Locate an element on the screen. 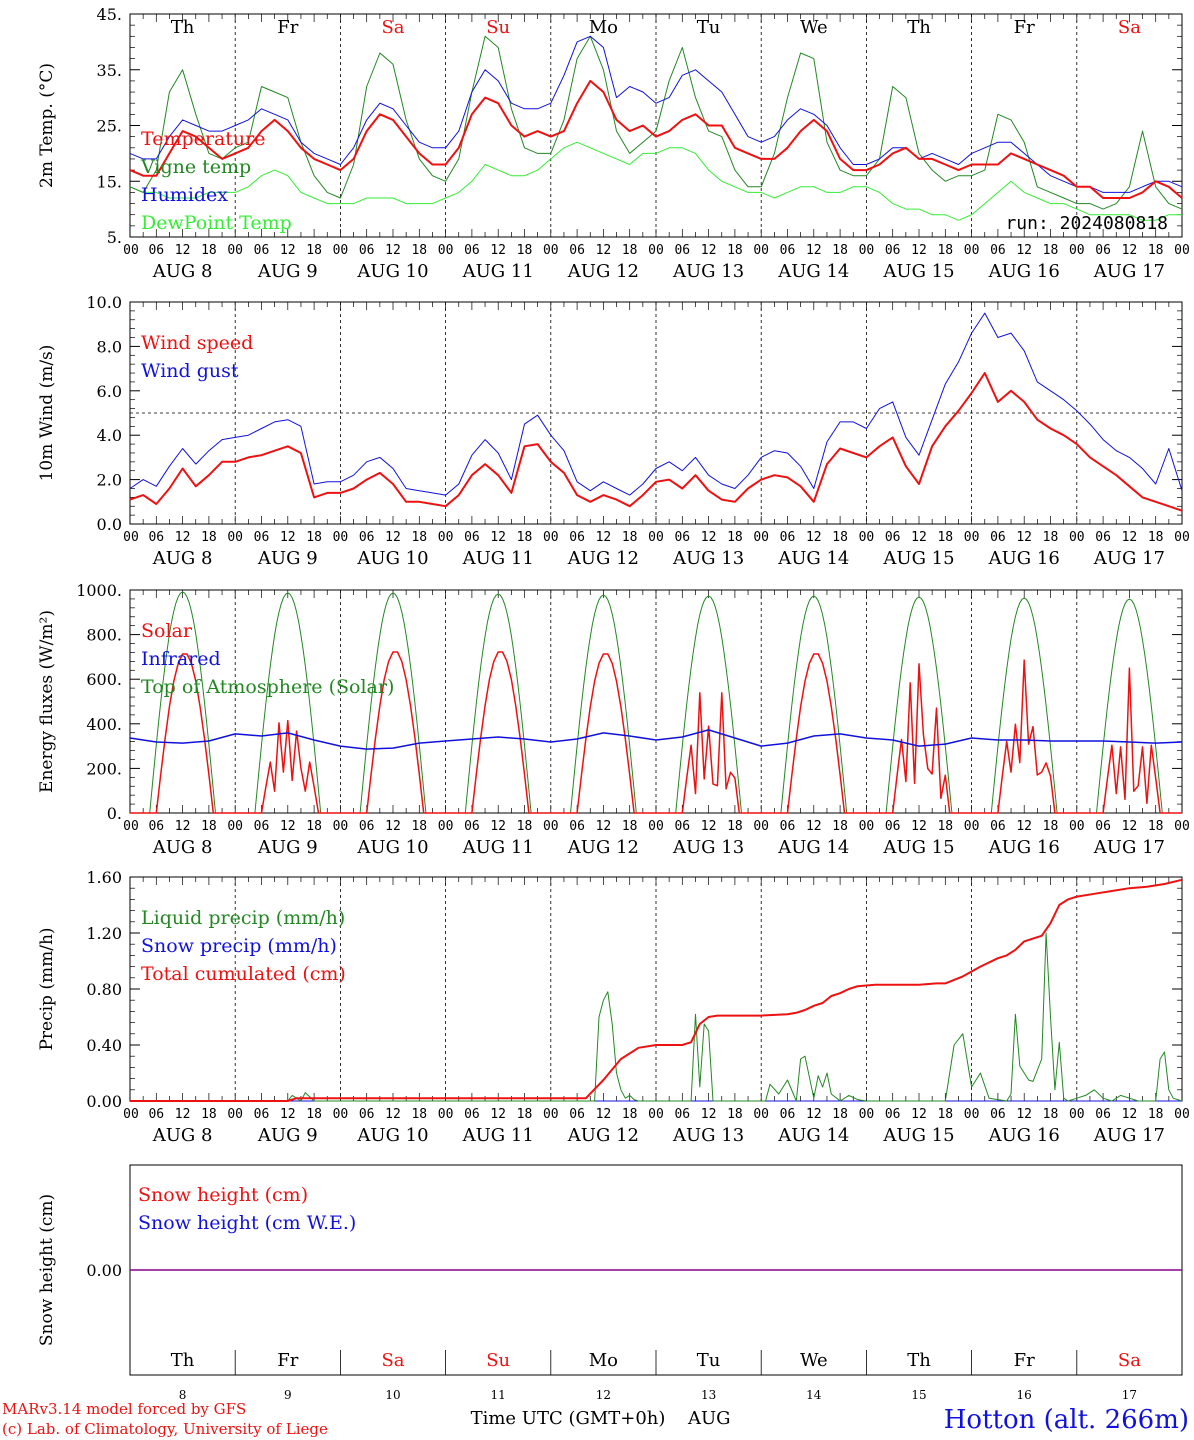 The height and width of the screenshot is (1440, 1194). date-label: AUG 14 is located at coordinates (813, 847).